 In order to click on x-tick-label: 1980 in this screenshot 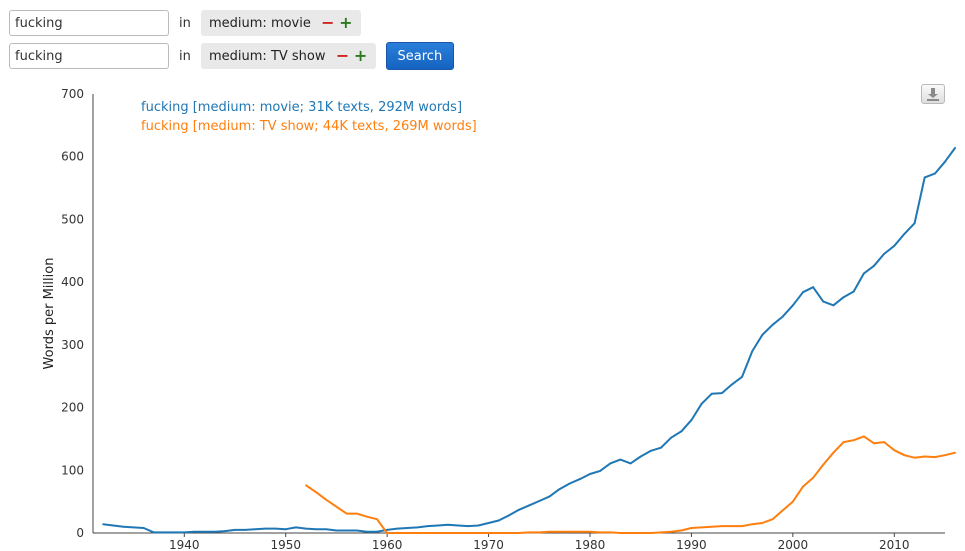, I will do `click(590, 544)`.